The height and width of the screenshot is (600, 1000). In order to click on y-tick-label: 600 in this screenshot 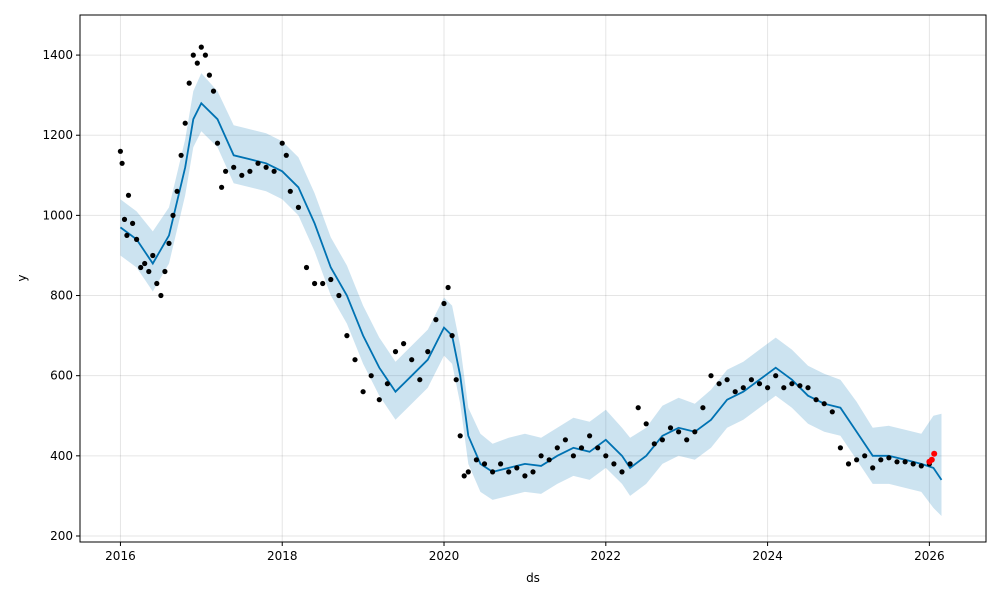, I will do `click(61, 376)`.